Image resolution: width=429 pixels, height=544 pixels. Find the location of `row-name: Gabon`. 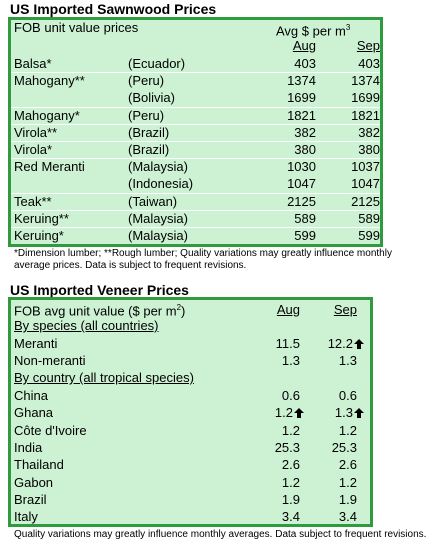

row-name: Gabon is located at coordinates (34, 482).